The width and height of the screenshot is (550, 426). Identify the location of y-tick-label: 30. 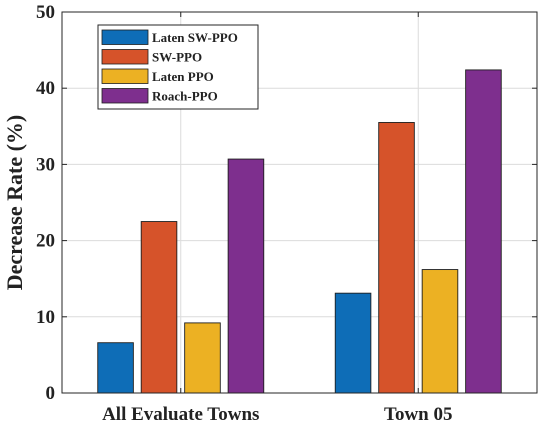
(45, 164).